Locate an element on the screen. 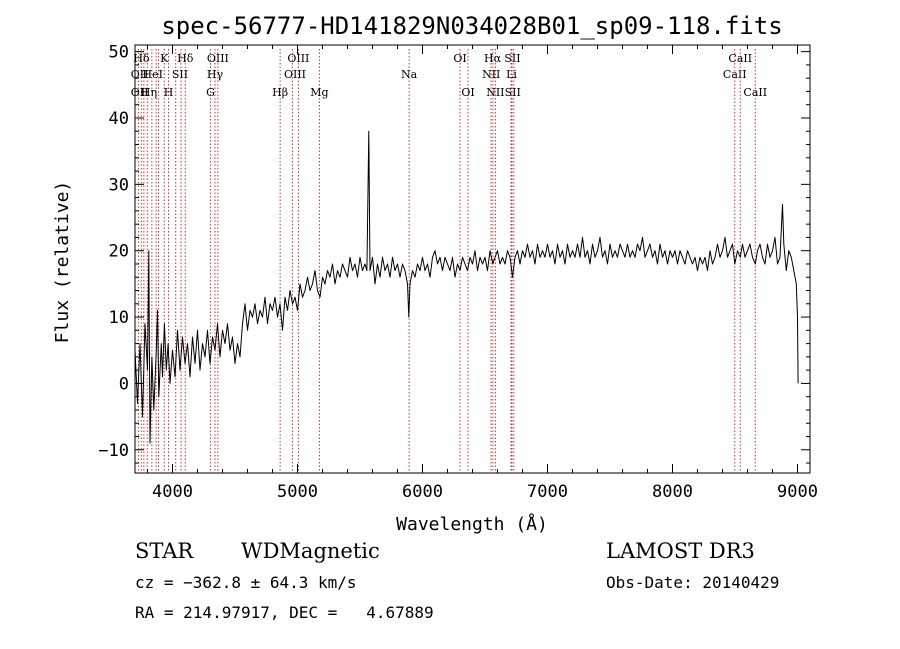 This screenshot has width=900, height=649. y-tick-label: 20 is located at coordinates (119, 252).